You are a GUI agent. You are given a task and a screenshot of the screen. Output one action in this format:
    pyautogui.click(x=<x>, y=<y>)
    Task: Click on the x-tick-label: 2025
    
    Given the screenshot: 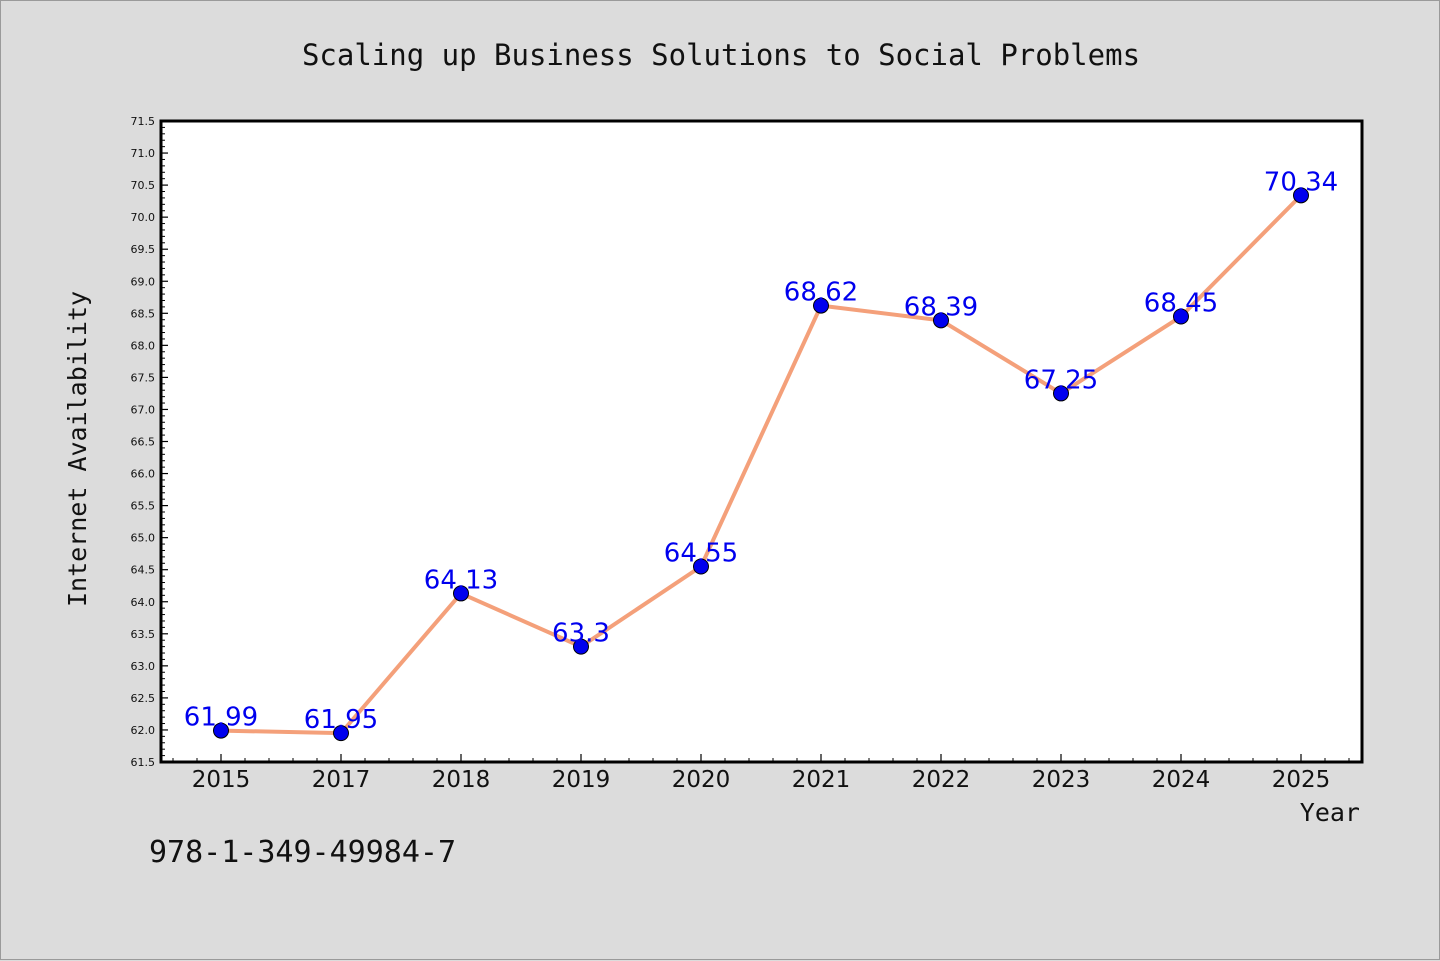 What is the action you would take?
    pyautogui.click(x=1301, y=780)
    